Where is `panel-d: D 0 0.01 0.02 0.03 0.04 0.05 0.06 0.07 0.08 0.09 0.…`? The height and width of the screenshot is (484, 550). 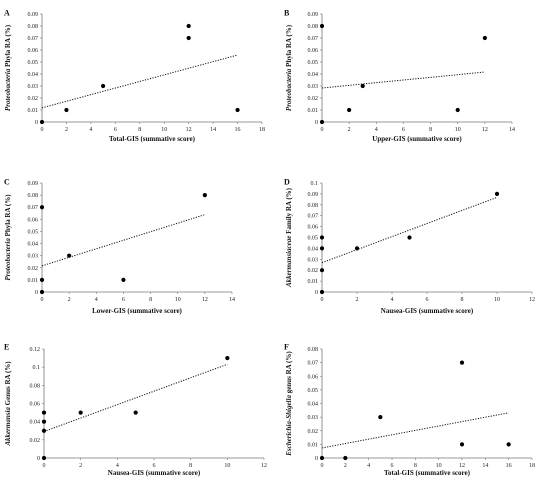
panel-d: D 0 0.01 0.02 0.03 0.04 0.05 0.06 0.07 0.08 0.09 0.… is located at coordinates (409, 246).